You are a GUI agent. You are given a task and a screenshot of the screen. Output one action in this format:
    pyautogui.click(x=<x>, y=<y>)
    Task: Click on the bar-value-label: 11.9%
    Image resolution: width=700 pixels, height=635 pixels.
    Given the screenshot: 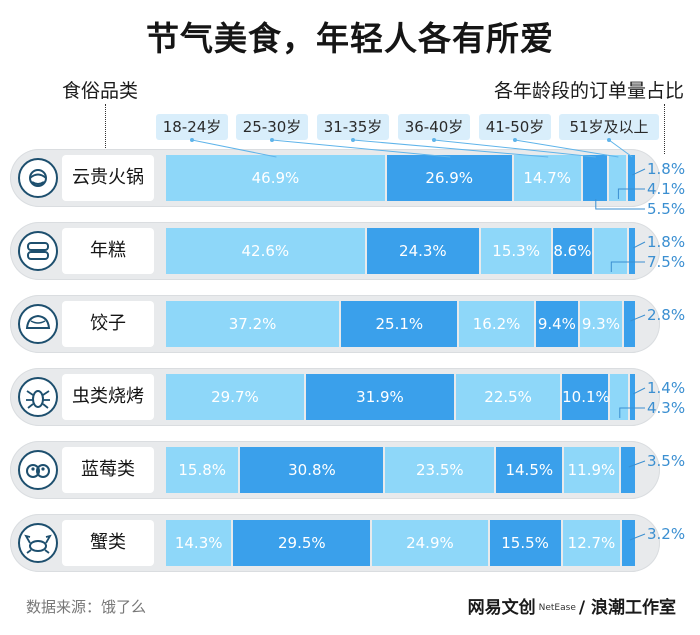 What is the action you would take?
    pyautogui.click(x=591, y=470)
    